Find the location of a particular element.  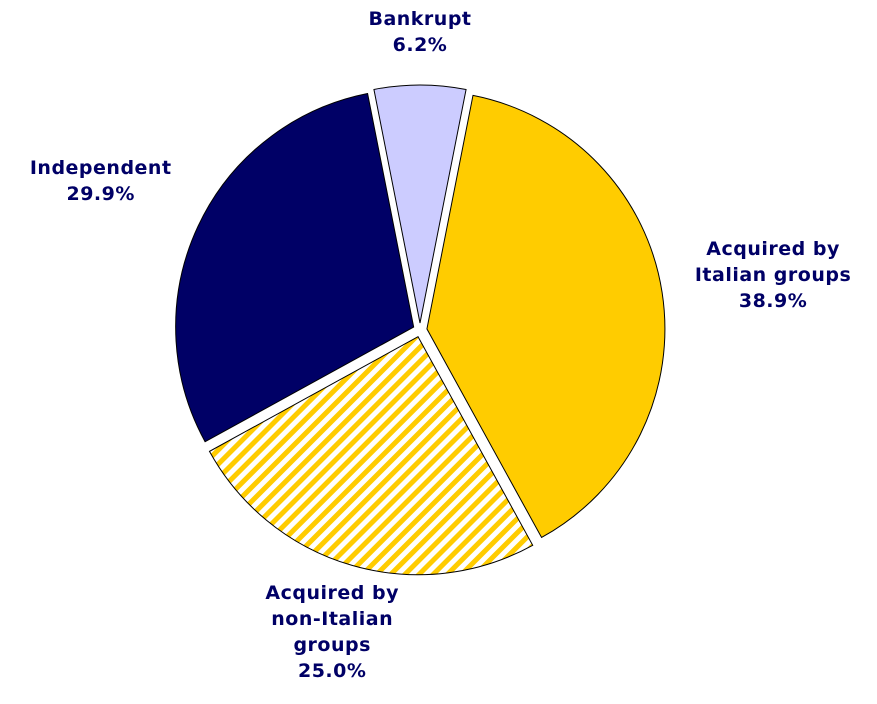

slice-label: Acquired by non-Italian groups 25.0% is located at coordinates (332, 632).